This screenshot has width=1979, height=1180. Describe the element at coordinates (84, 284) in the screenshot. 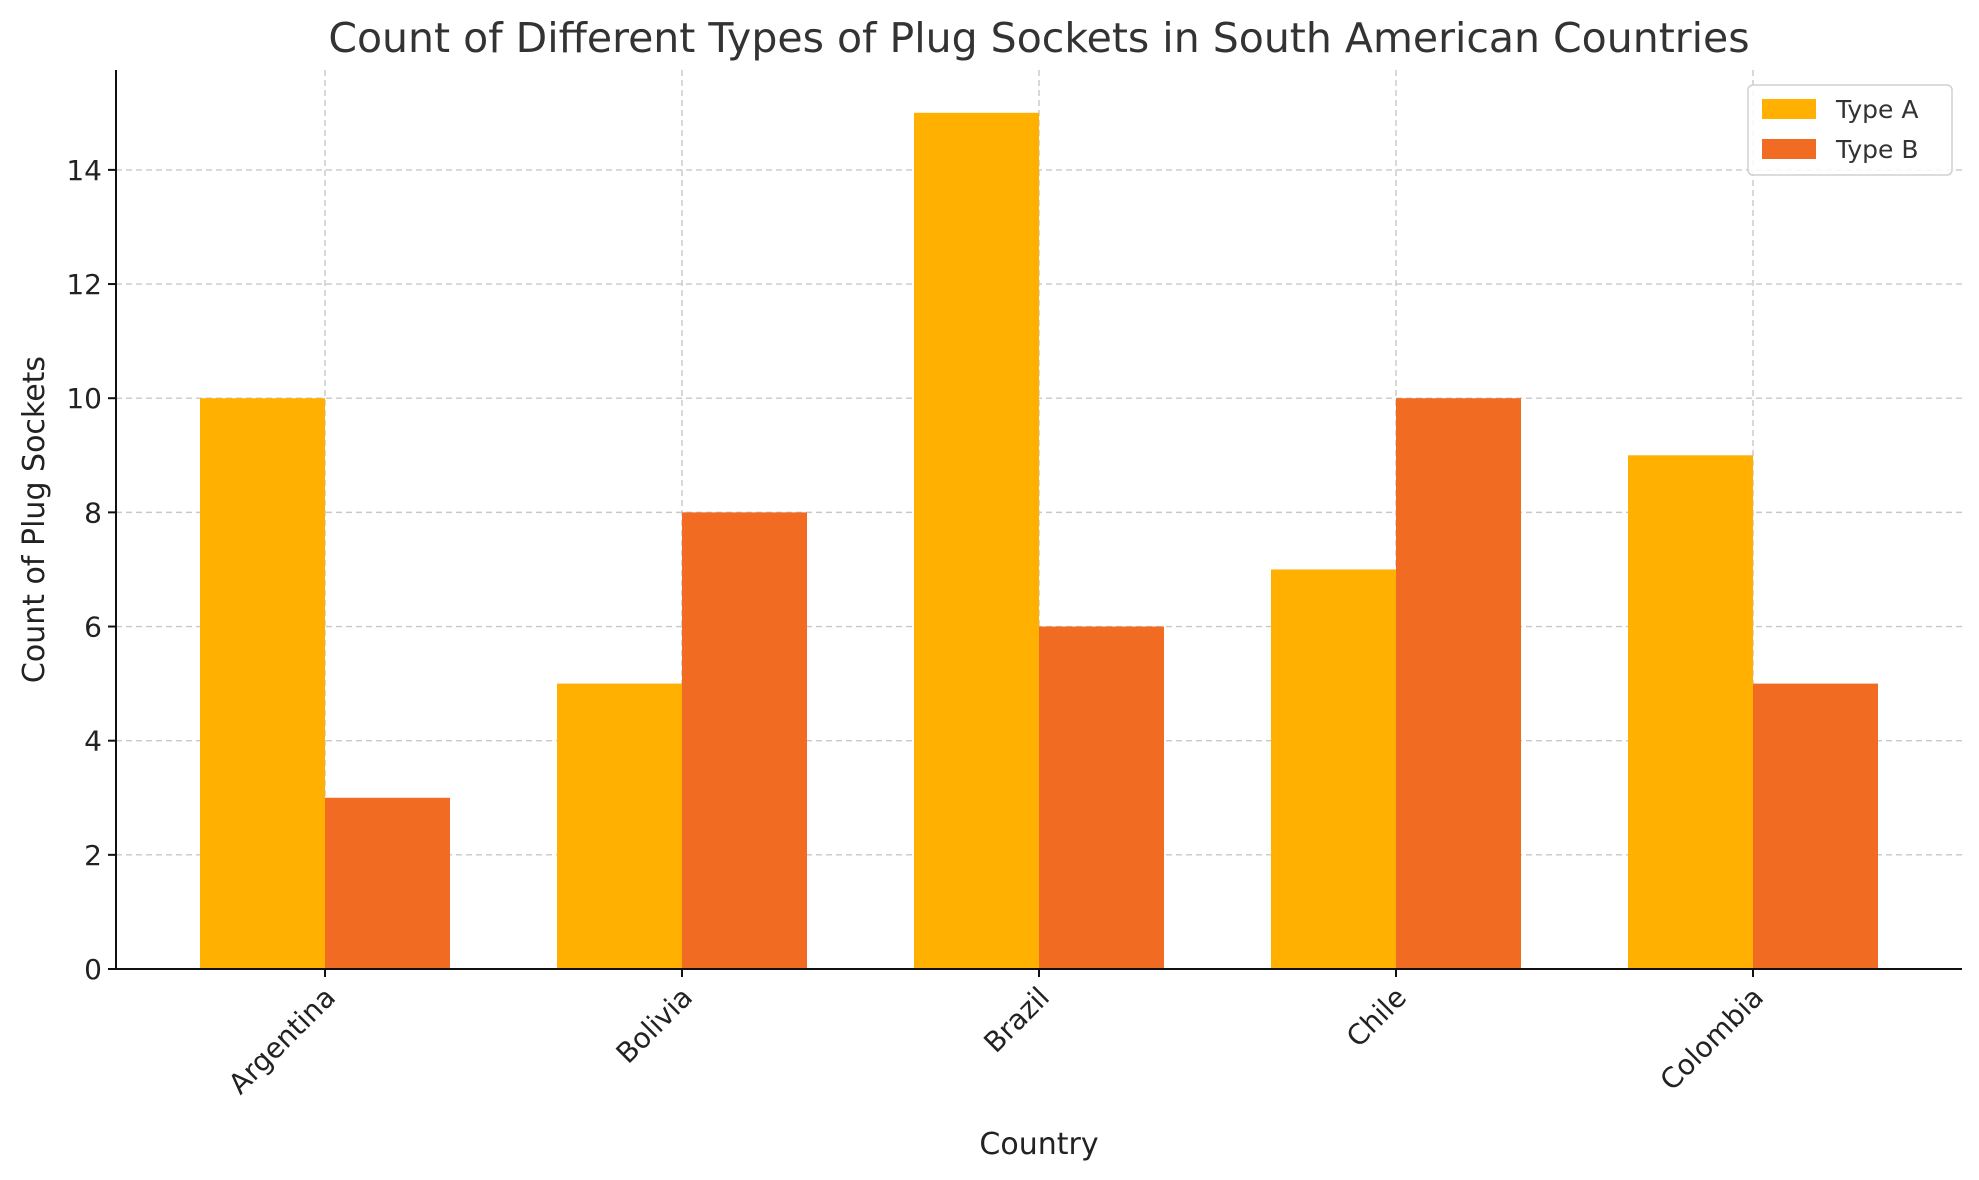

I see `y-tick-label: 12` at that location.